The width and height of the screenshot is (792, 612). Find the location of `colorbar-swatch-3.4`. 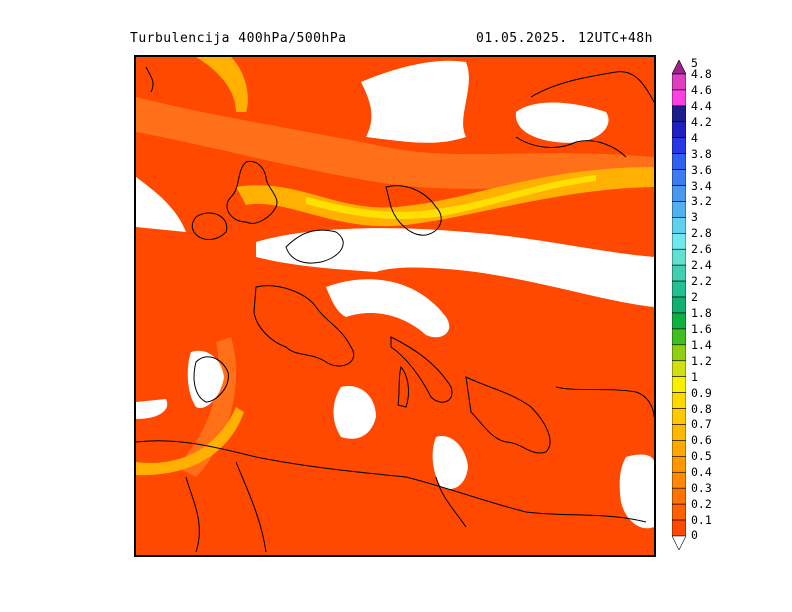

colorbar-swatch-3.4 is located at coordinates (679, 193).